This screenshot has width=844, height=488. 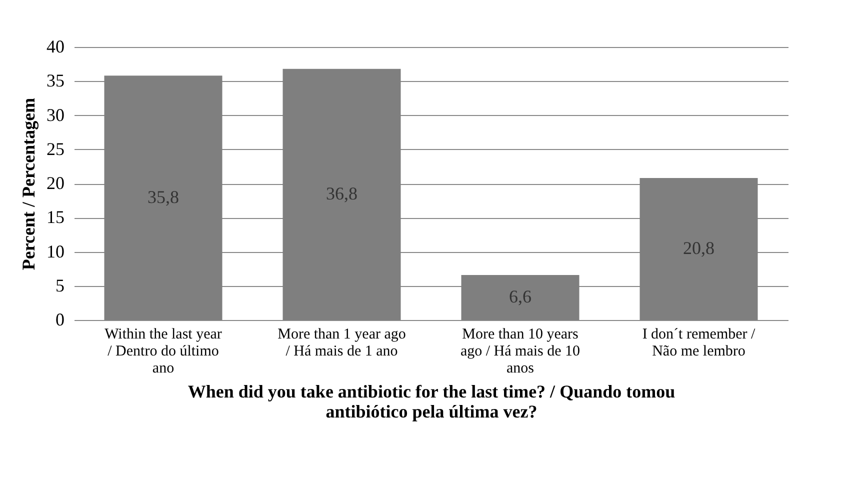 I want to click on x-axis-title: When did you take antibiotic for the last time? / Quando tomou antibiótico pela última vez?, so click(x=432, y=402).